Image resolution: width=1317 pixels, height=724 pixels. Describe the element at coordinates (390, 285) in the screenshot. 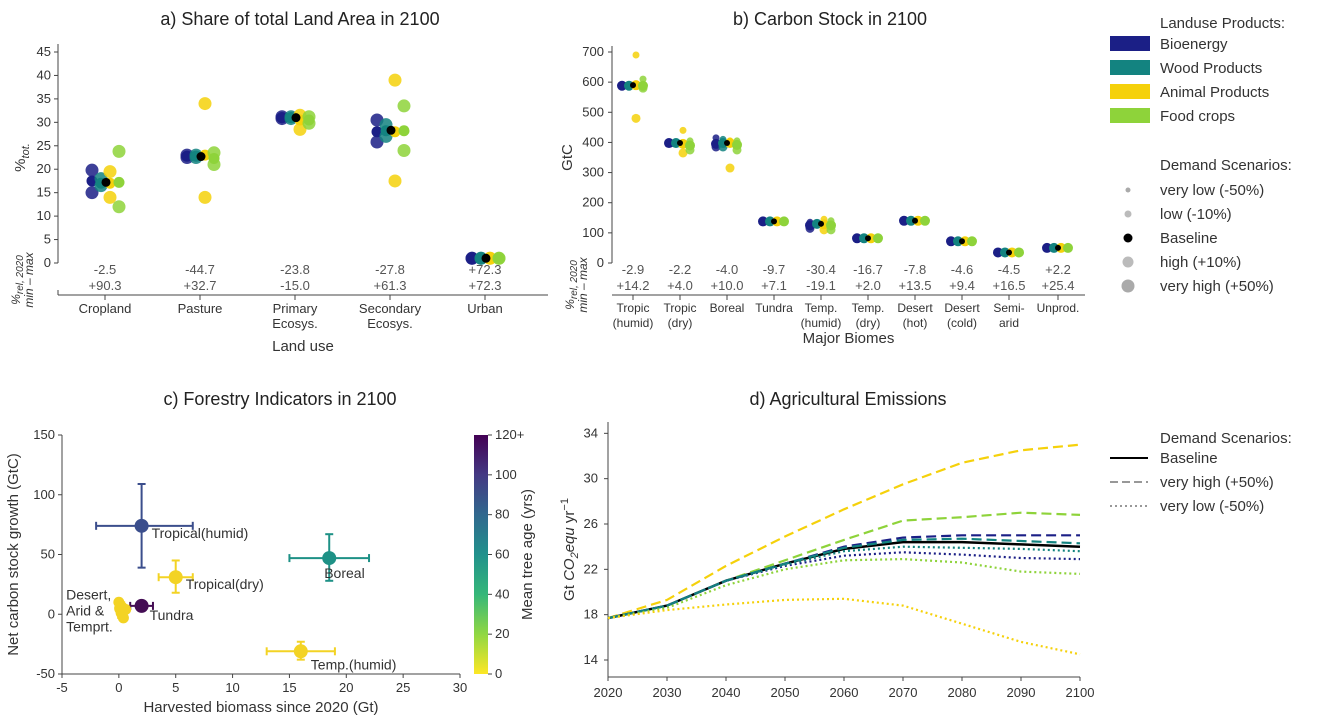

I see `panel-a-range-max: +61.3` at that location.